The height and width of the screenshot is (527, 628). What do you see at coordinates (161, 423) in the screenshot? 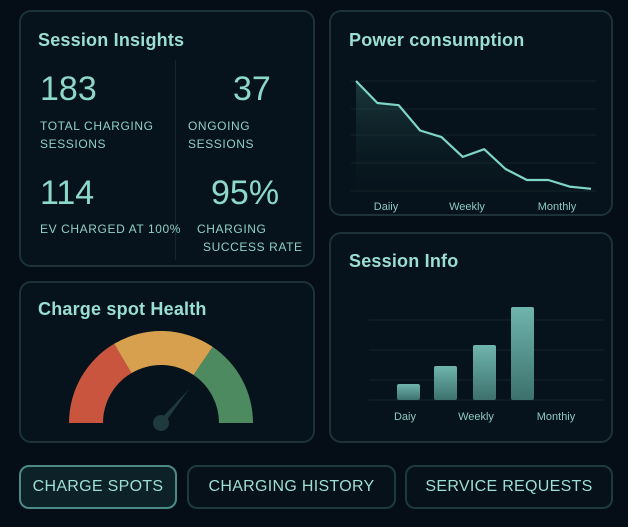
I see `gauge-needle-hub` at bounding box center [161, 423].